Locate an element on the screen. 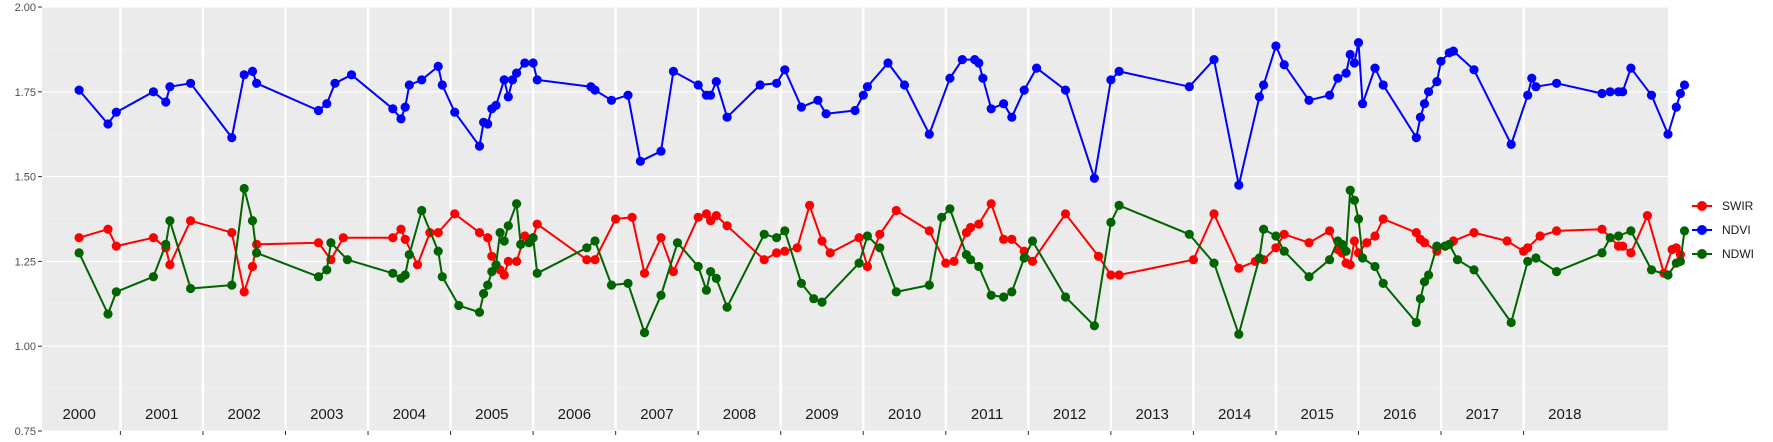 The width and height of the screenshot is (1773, 442). year-label: 2006 is located at coordinates (574, 414).